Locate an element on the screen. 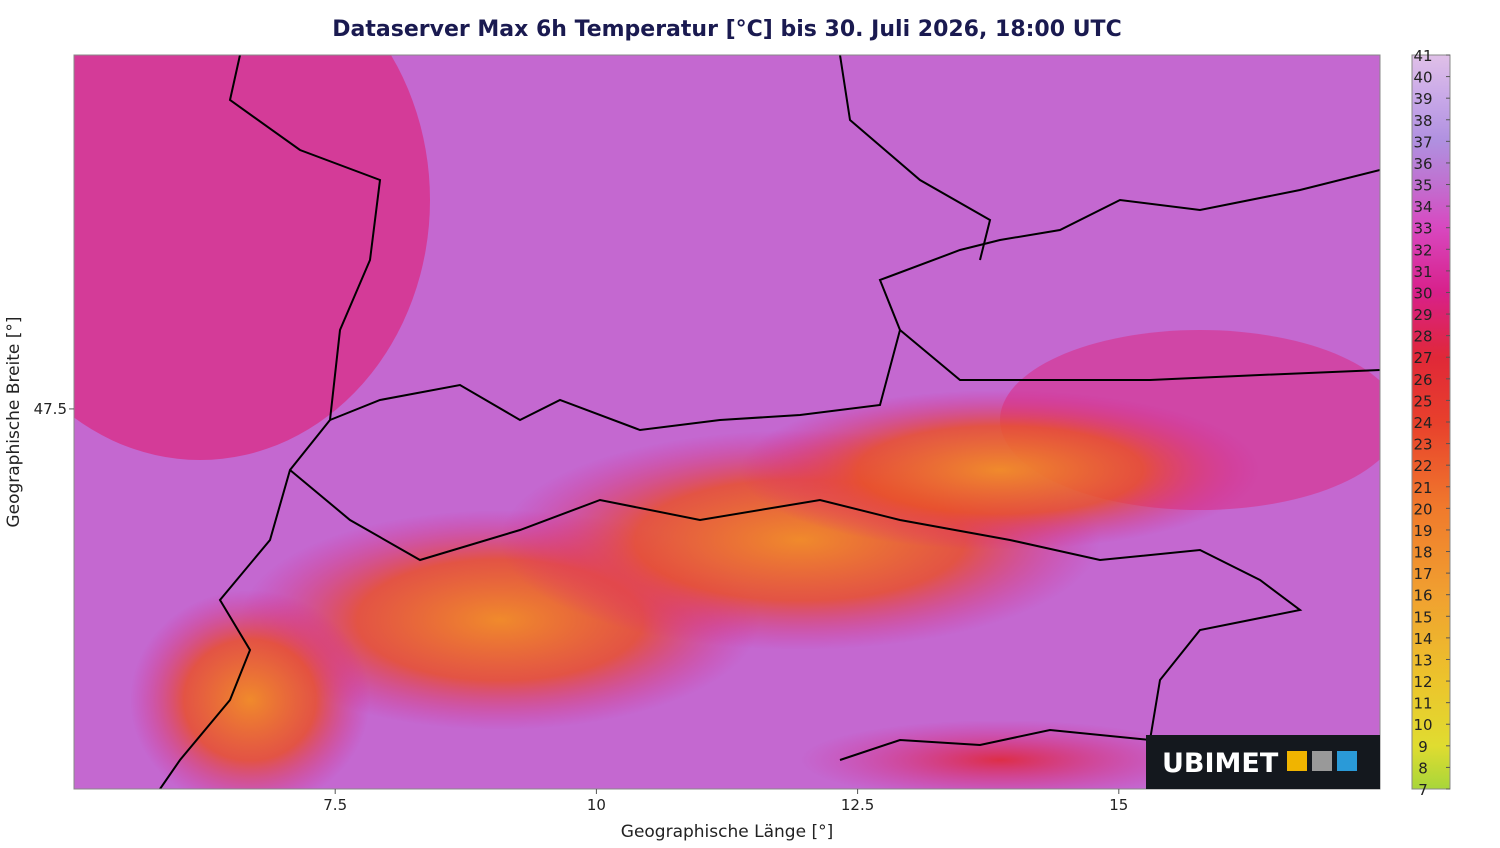 This screenshot has width=1500, height=848. x-tick-label: 12.5 is located at coordinates (857, 805).